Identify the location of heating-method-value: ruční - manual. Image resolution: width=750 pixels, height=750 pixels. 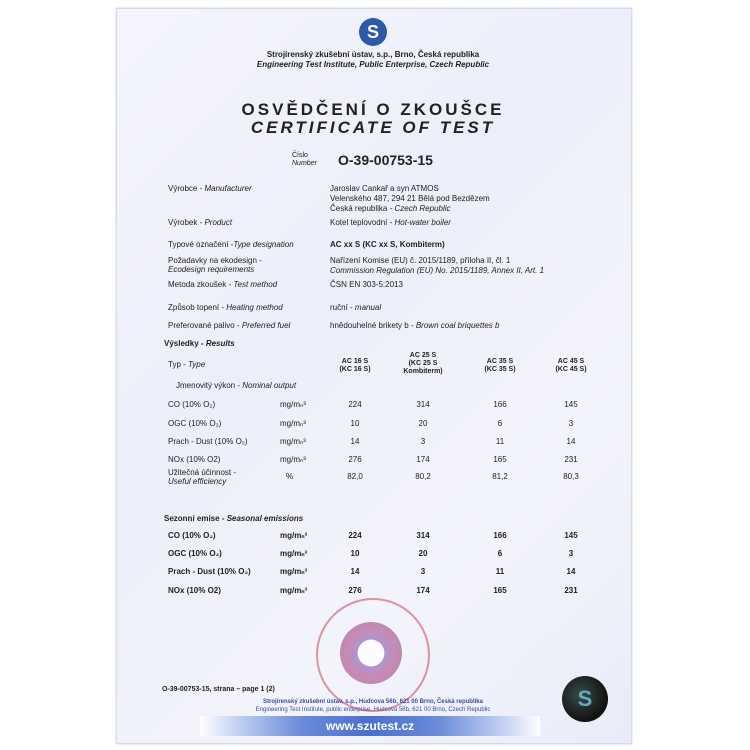
(356, 307).